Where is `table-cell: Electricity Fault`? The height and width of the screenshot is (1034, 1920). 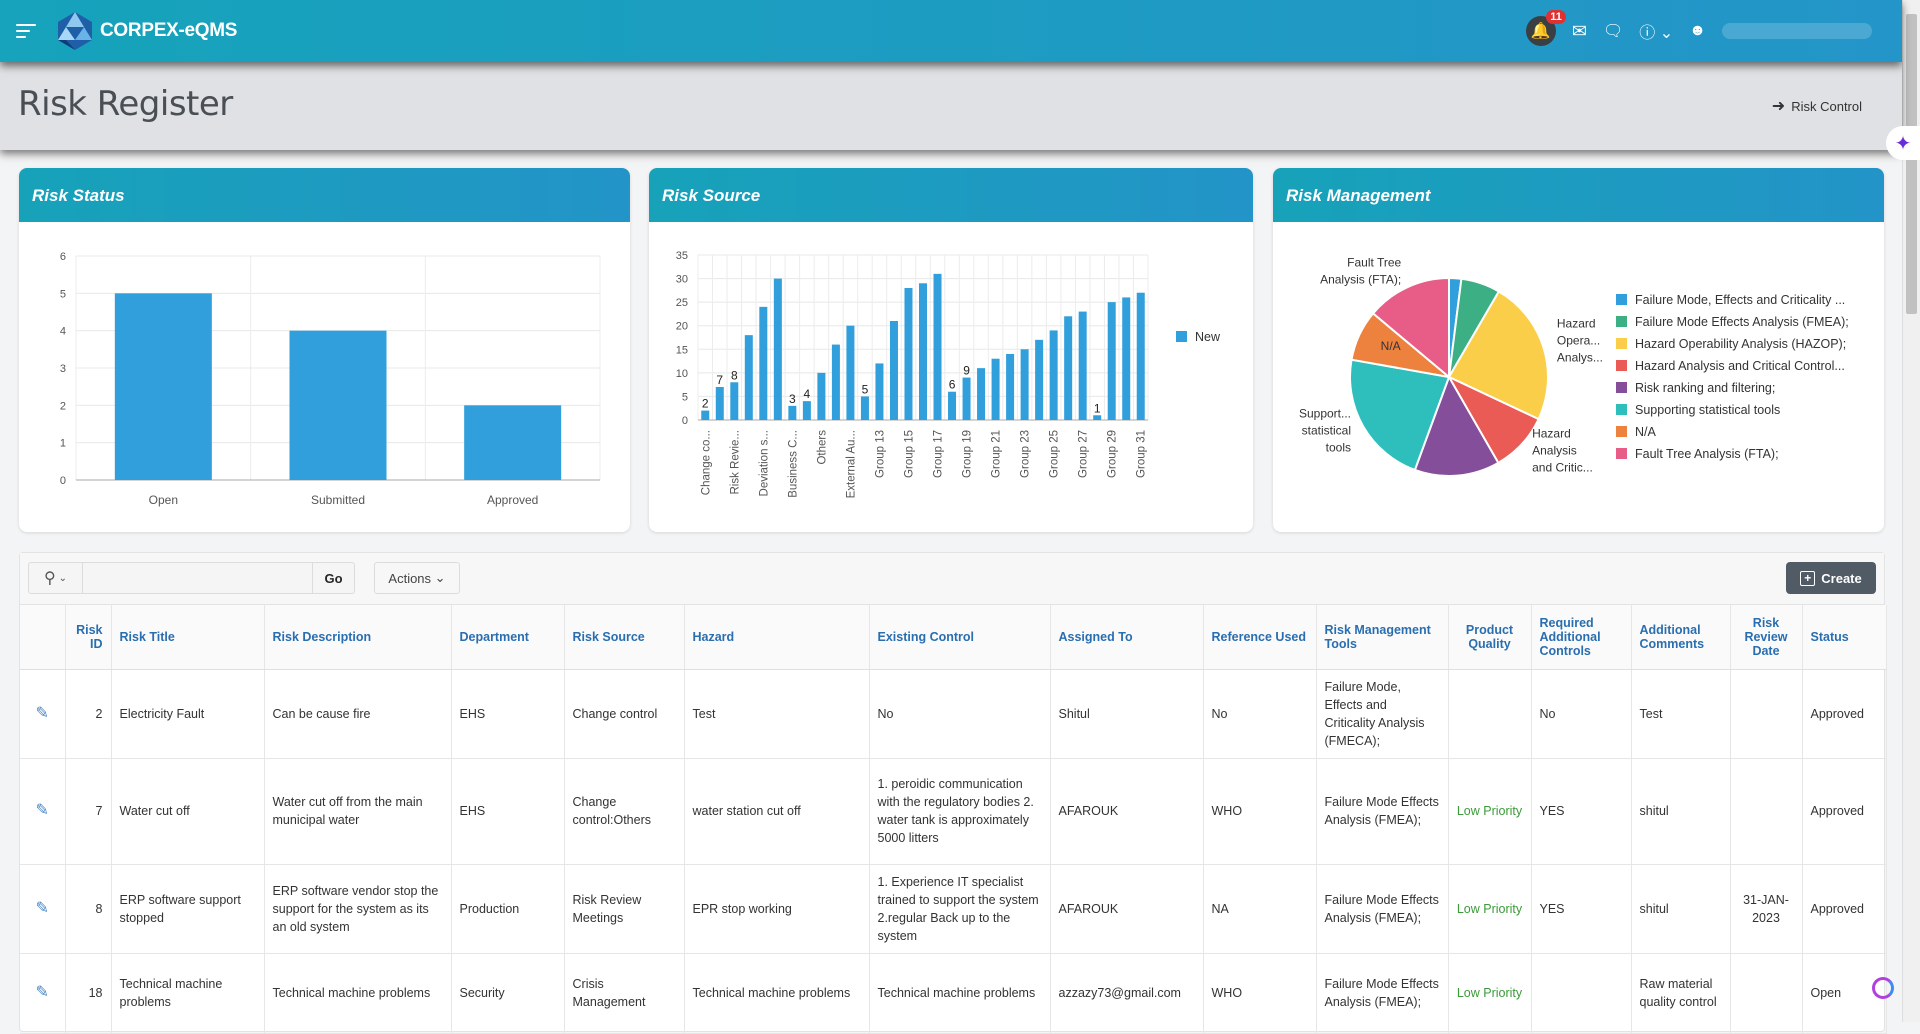 table-cell: Electricity Fault is located at coordinates (188, 714).